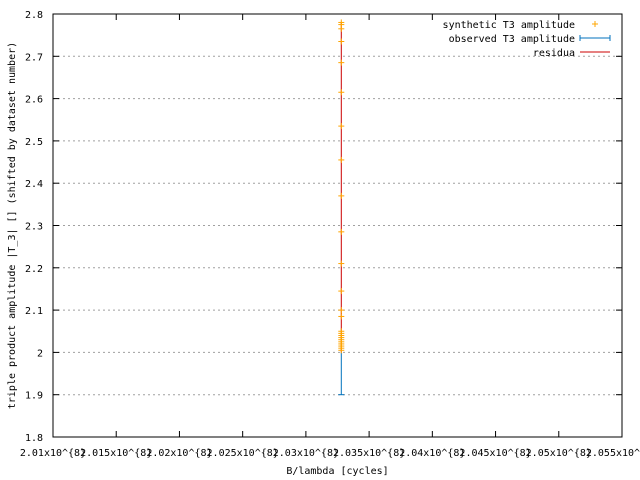 This screenshot has height=480, width=640. Describe the element at coordinates (34, 184) in the screenshot. I see `y-tick-label: 2.4` at that location.